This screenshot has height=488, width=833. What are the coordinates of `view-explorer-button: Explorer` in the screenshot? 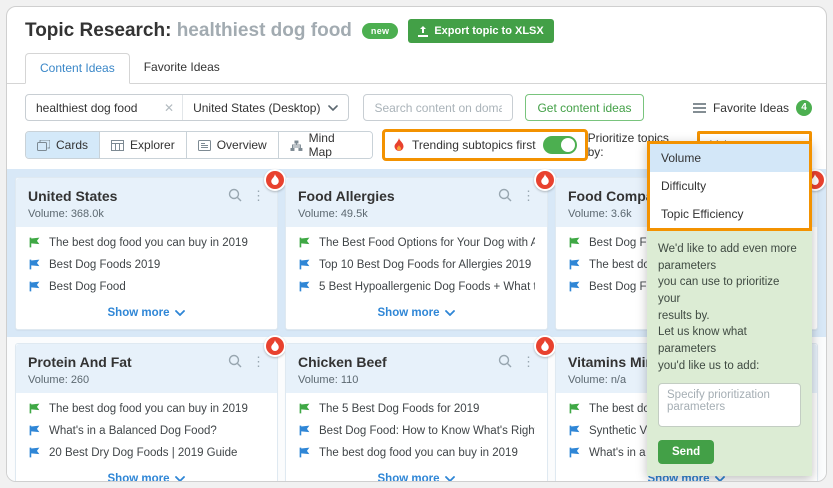 It's located at (142, 145).